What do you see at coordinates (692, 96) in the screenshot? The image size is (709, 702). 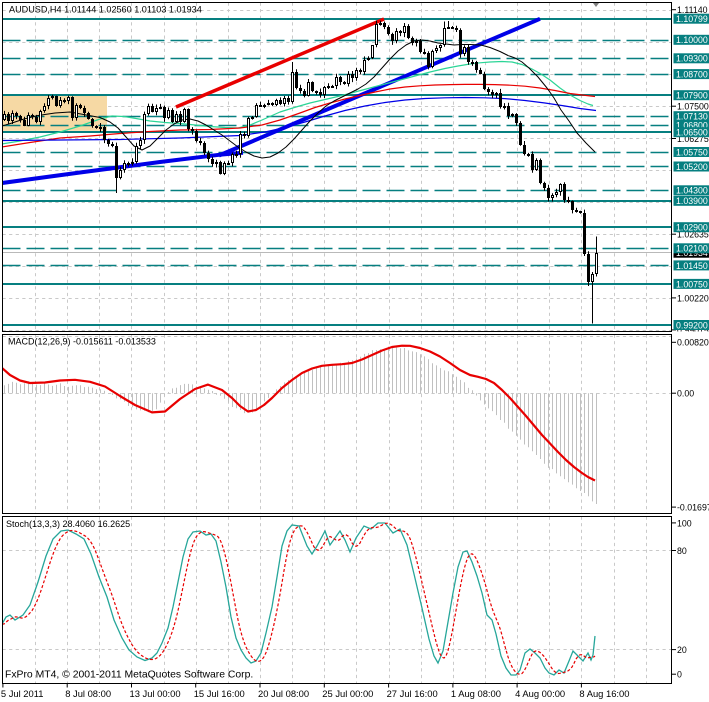 I see `svg-text: 1.07900` at bounding box center [692, 96].